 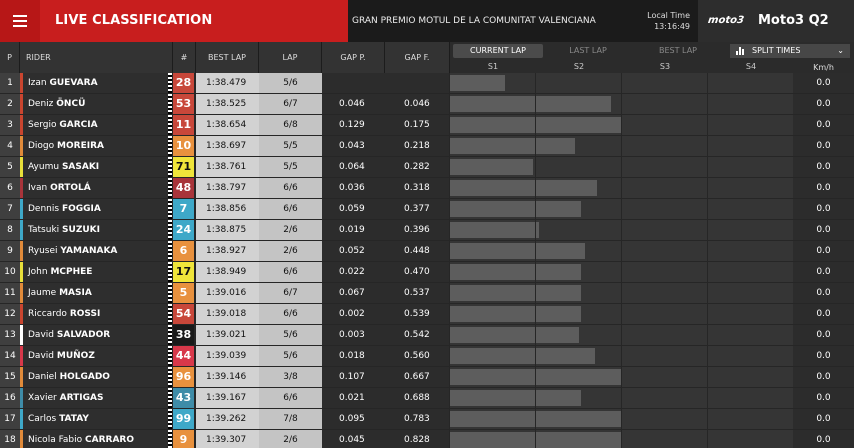 I want to click on rider-number: 5, so click(x=183, y=293).